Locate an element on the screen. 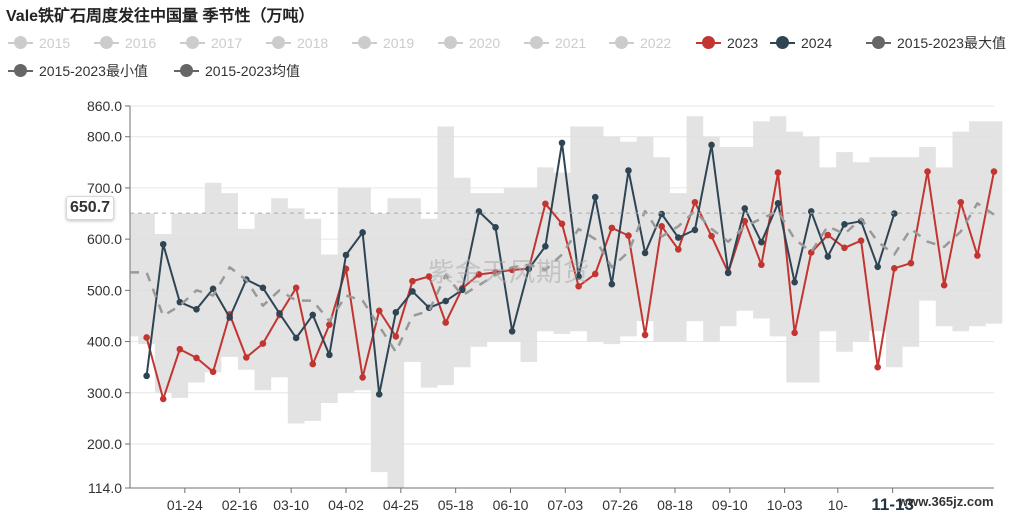 The image size is (1020, 516). legend-label: 2016 is located at coordinates (141, 43).